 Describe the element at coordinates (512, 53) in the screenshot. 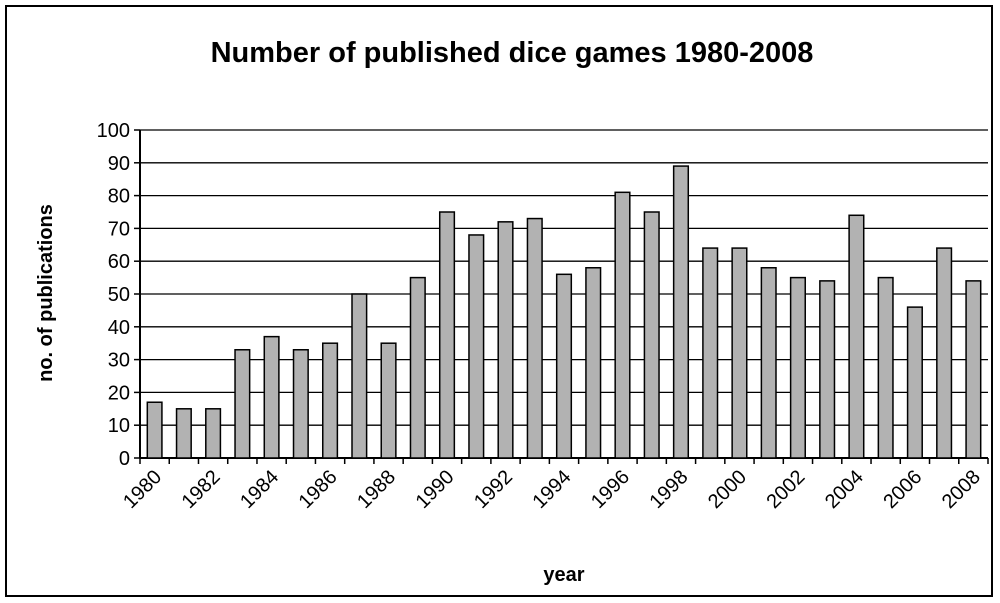

I see `chart-title: Number of published dice games 1980-2008` at that location.